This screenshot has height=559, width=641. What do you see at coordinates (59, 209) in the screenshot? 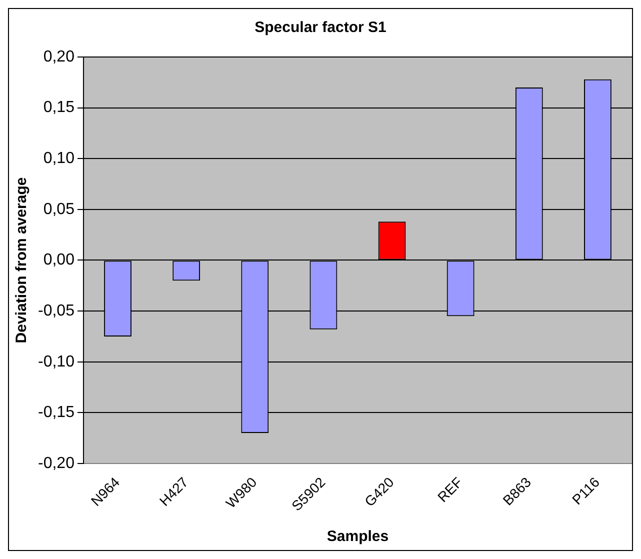
I see `y-tick-label: 0,05` at bounding box center [59, 209].